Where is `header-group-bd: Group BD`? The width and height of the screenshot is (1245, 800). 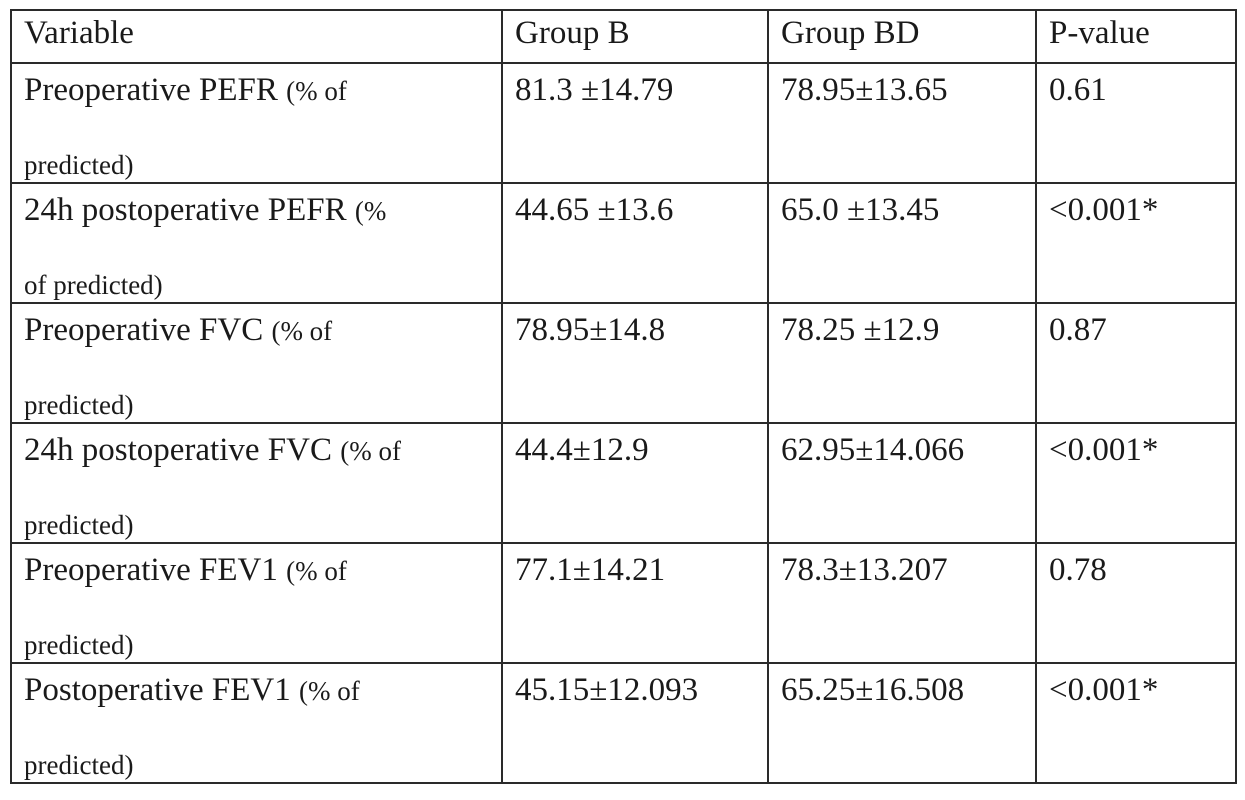 header-group-bd: Group BD is located at coordinates (902, 36).